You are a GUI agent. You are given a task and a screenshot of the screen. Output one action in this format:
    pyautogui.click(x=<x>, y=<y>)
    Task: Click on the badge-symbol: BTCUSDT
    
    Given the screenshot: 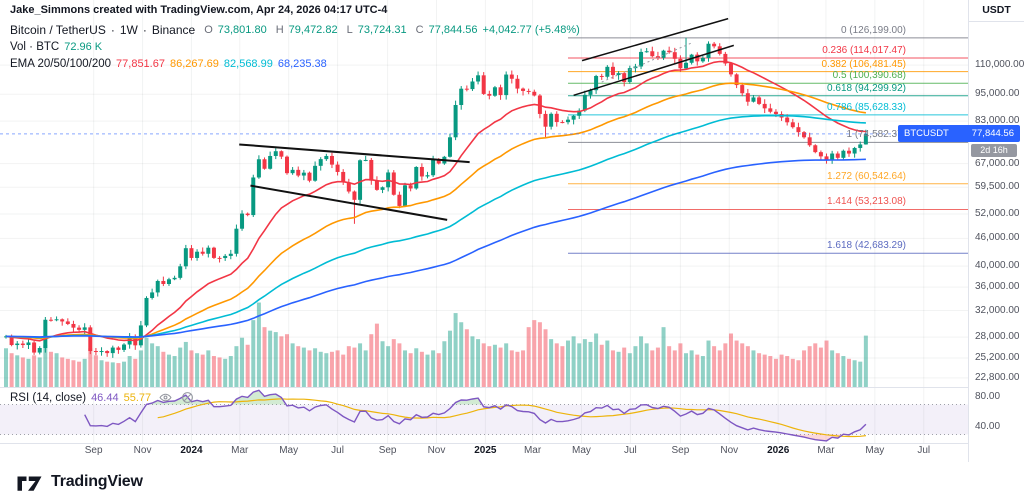 What is the action you would take?
    pyautogui.click(x=926, y=134)
    